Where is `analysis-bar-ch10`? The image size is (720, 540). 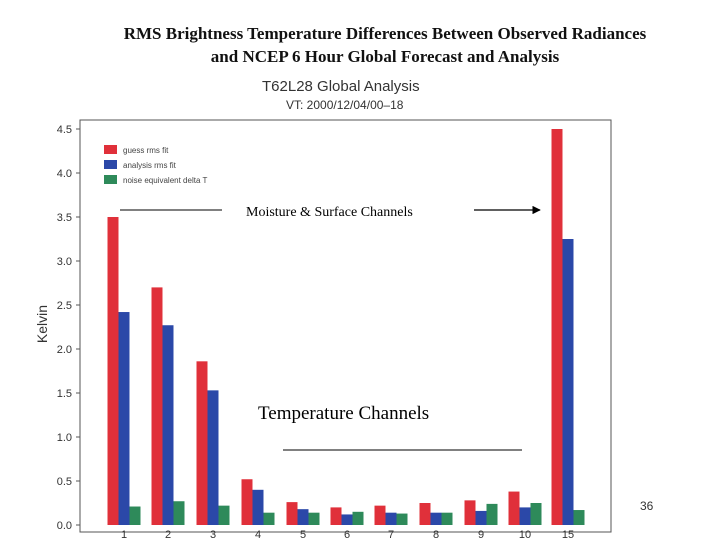 analysis-bar-ch10 is located at coordinates (525, 516).